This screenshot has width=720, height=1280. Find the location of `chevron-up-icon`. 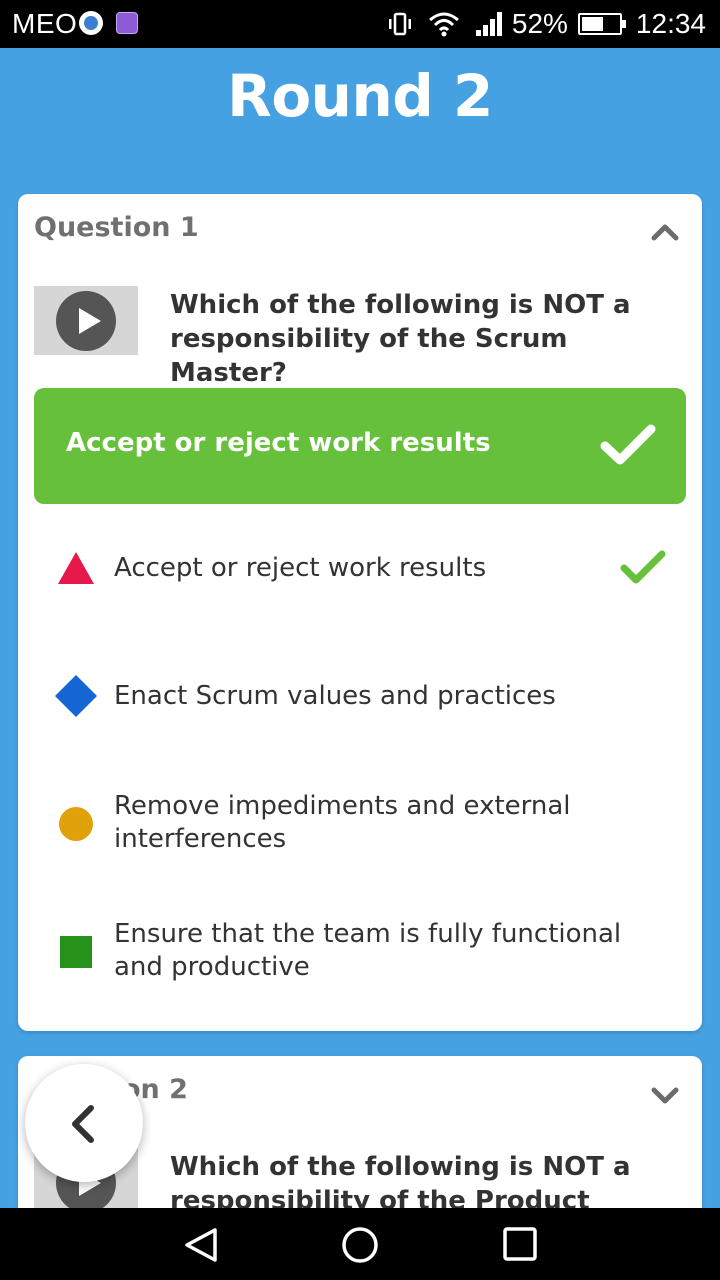

chevron-up-icon is located at coordinates (665, 233).